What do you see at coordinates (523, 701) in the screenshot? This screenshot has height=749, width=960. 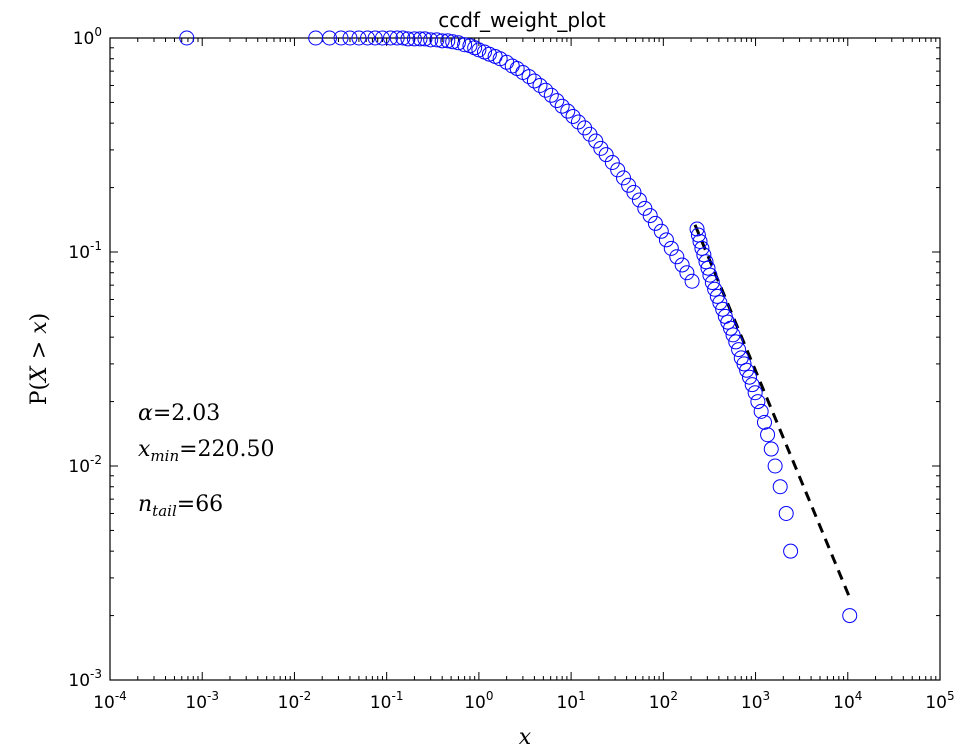 I see `x-tick-labels: 10⁻⁴ 10⁻³ 10⁻² 10⁻¹ 10⁰ 10¹ 10² 10³ 10⁴ 10⁵` at bounding box center [523, 701].